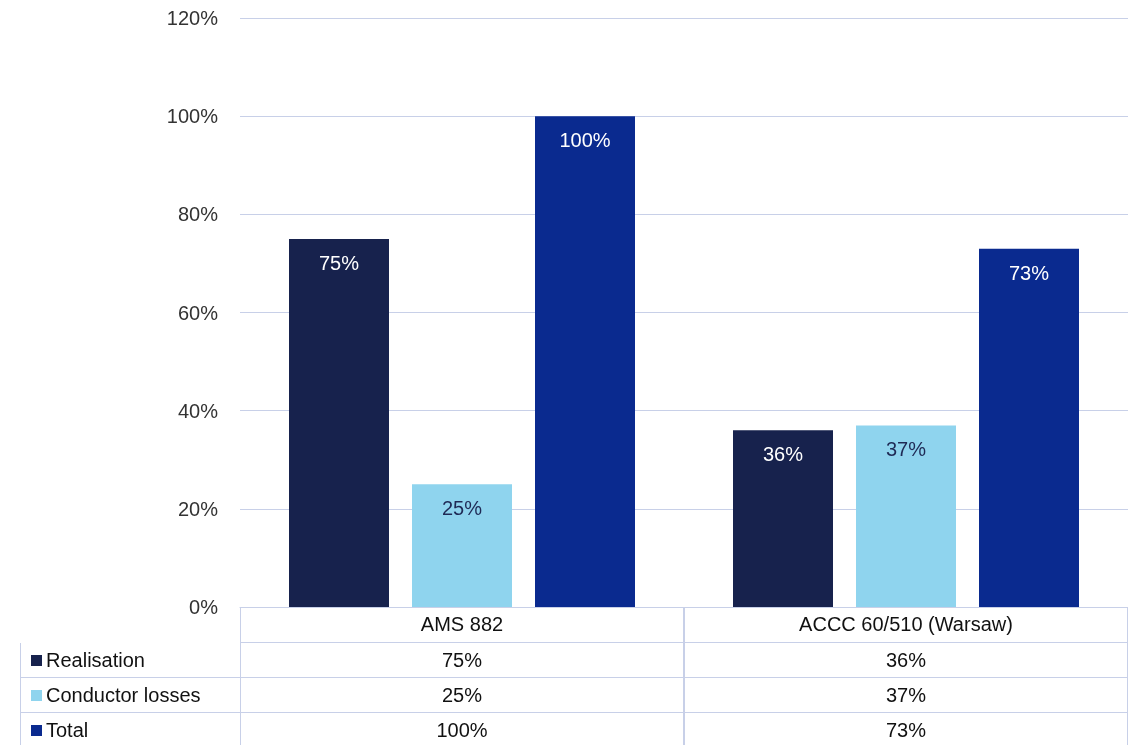  What do you see at coordinates (906, 695) in the screenshot?
I see `data-label: 37%` at bounding box center [906, 695].